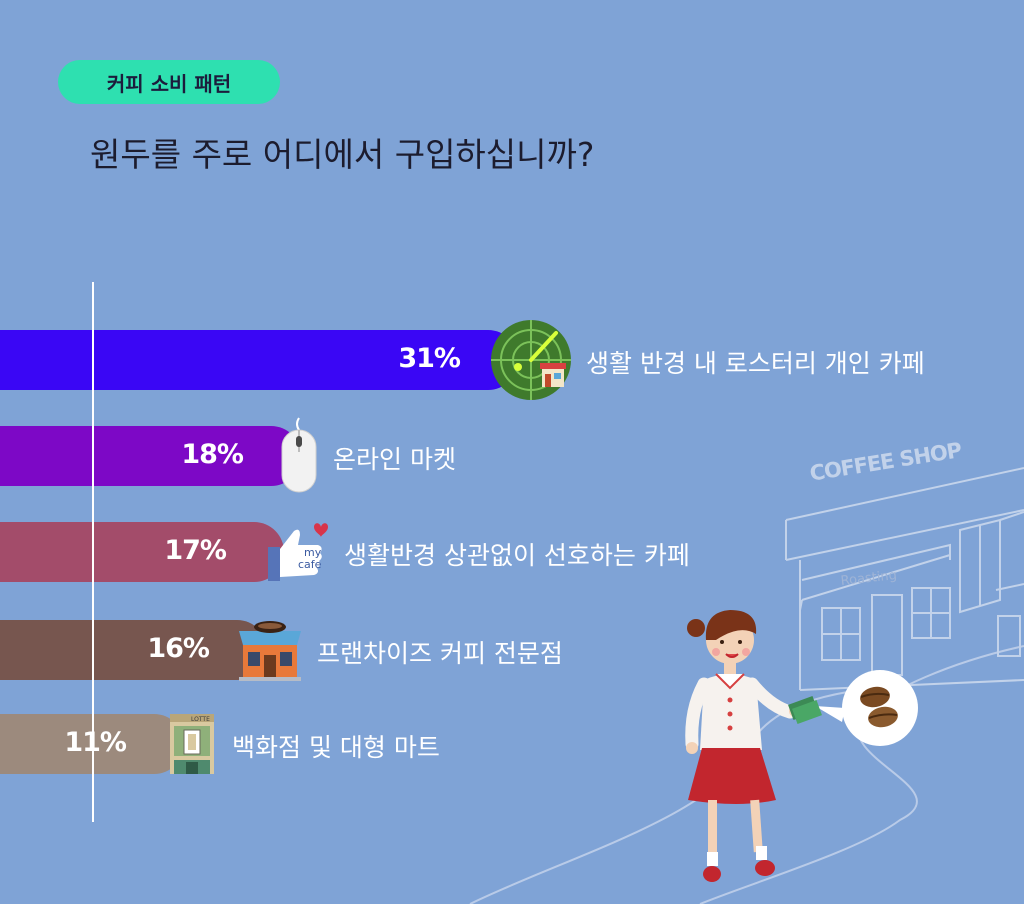 This screenshot has width=1024, height=904. What do you see at coordinates (394, 459) in the screenshot?
I see `category-label-online-market: 온라인 마켓` at bounding box center [394, 459].